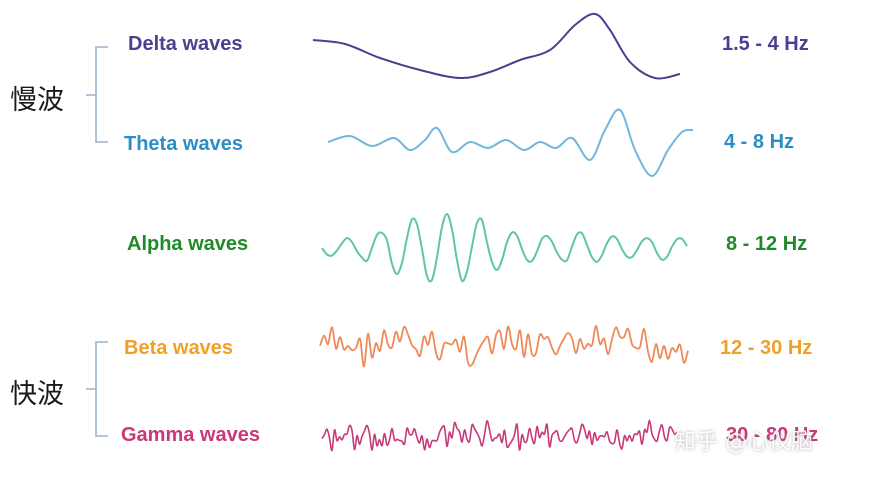 The width and height of the screenshot is (881, 502). I want to click on gamma-wave-trace, so click(499, 435).